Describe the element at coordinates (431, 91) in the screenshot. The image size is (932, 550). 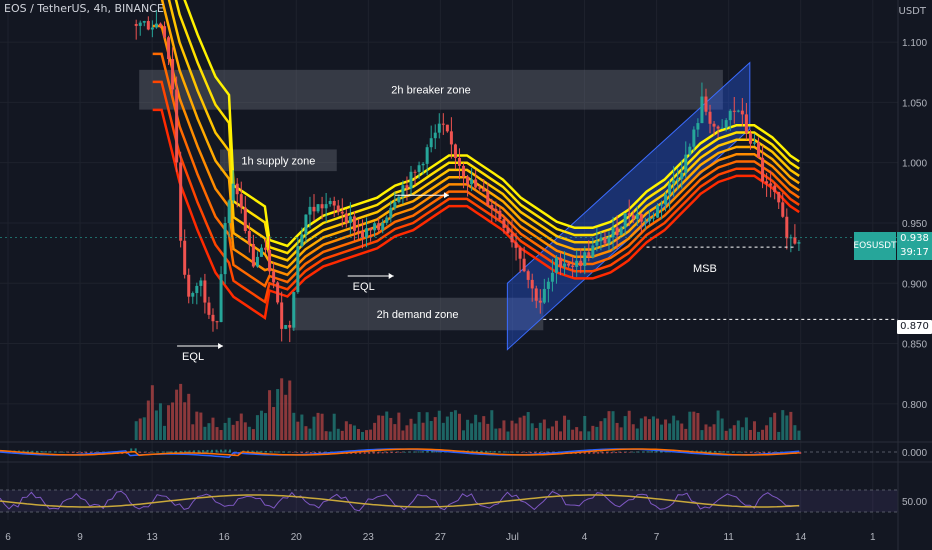
I see `zone-label: 2h breaker zone` at that location.